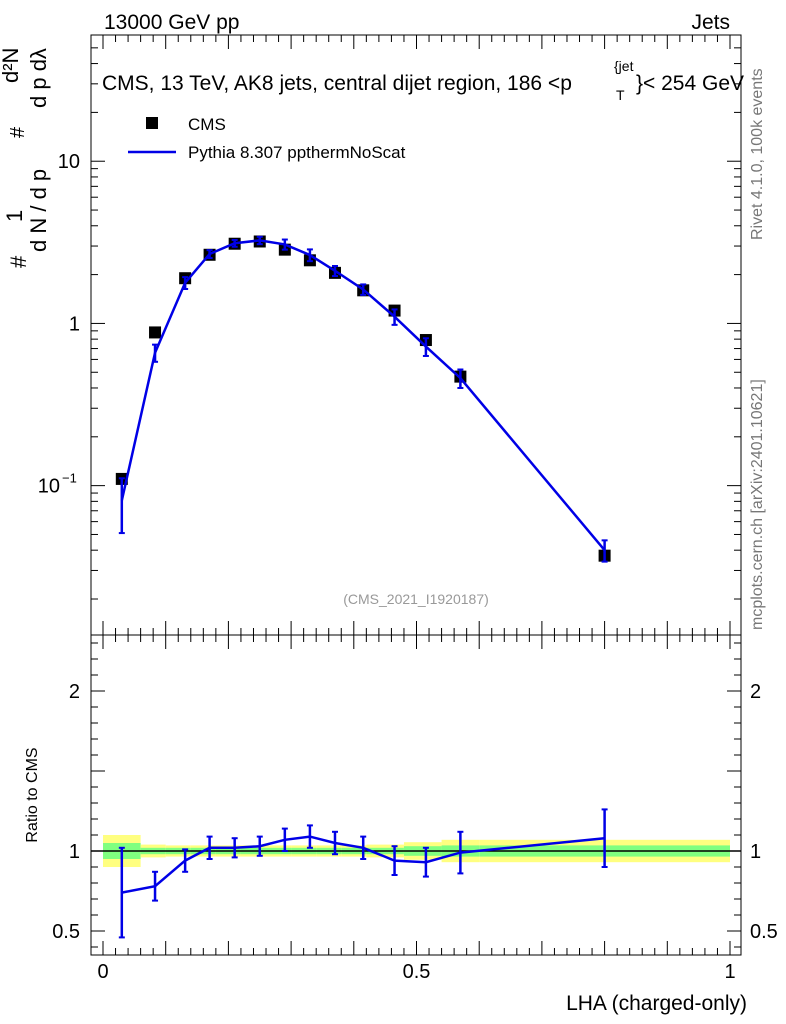 This screenshot has width=786, height=1024. Describe the element at coordinates (656, 1003) in the screenshot. I see `x-axis-title: LHA (charged-only)` at that location.